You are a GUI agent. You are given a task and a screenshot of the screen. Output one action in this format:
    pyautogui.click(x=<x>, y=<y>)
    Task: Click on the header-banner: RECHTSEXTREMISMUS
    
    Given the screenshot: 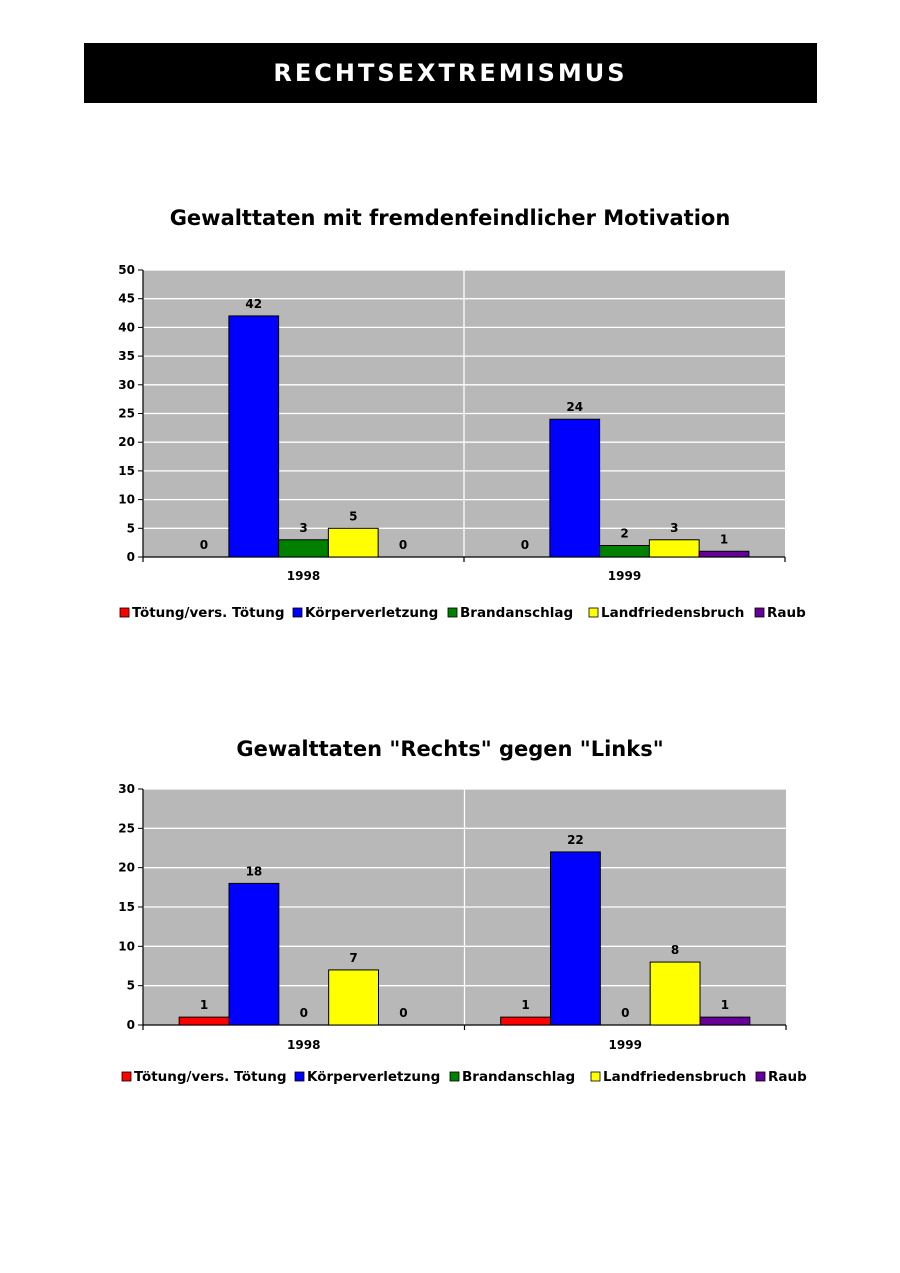 What is the action you would take?
    pyautogui.click(x=450, y=73)
    